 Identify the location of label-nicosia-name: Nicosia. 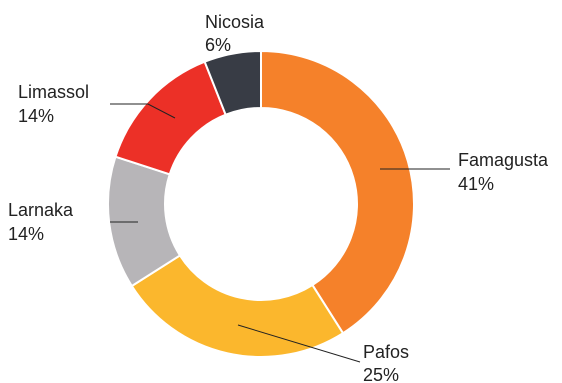
(235, 22).